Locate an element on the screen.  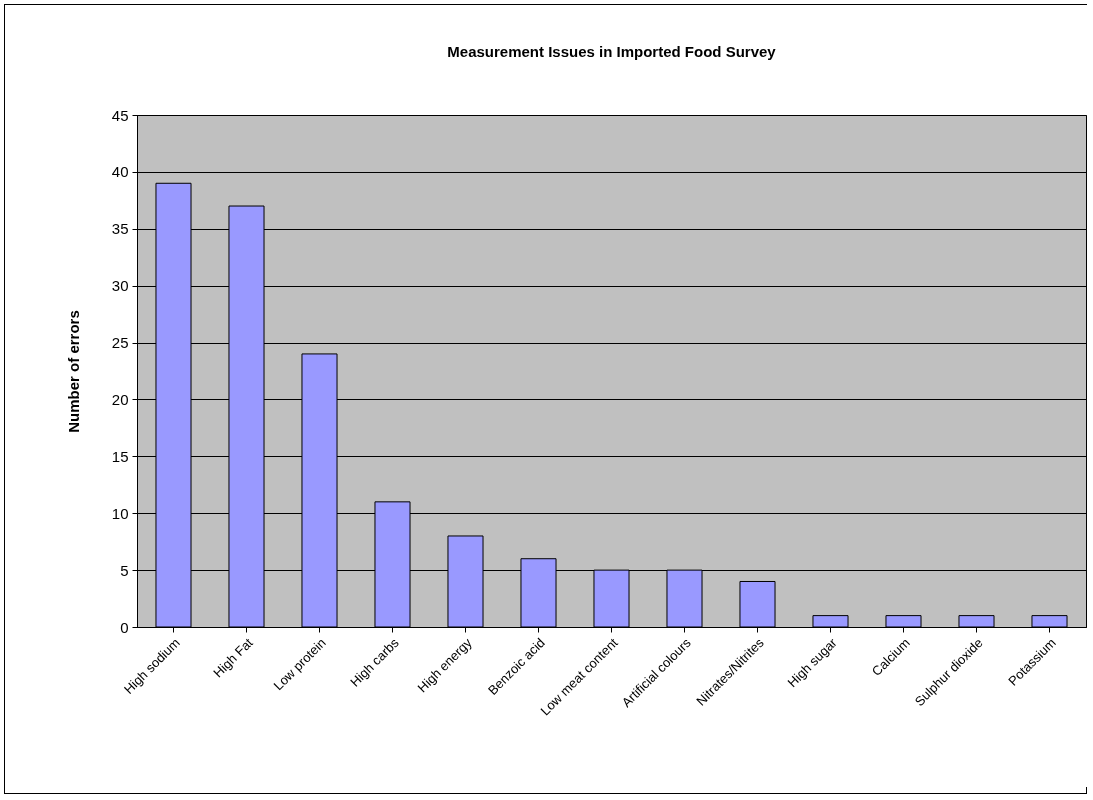
y-tick-label: 40 is located at coordinates (120, 172).